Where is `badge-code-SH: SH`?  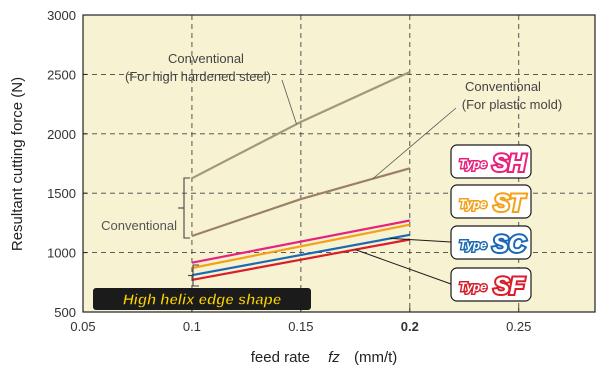
badge-code-SH: SH is located at coordinates (509, 163).